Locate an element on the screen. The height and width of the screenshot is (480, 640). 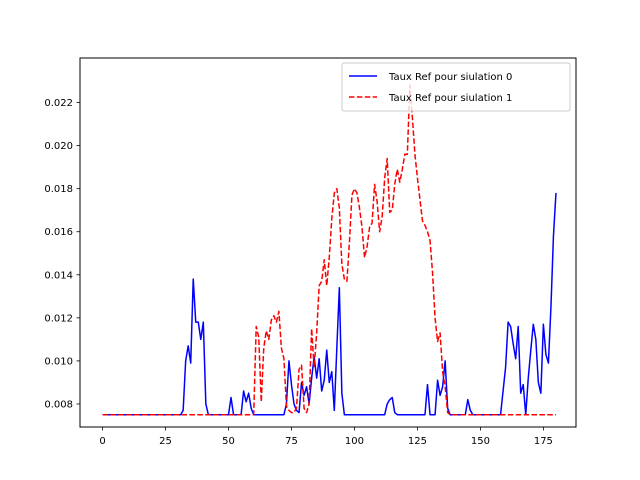
x-tick-label: 175 is located at coordinates (543, 441).